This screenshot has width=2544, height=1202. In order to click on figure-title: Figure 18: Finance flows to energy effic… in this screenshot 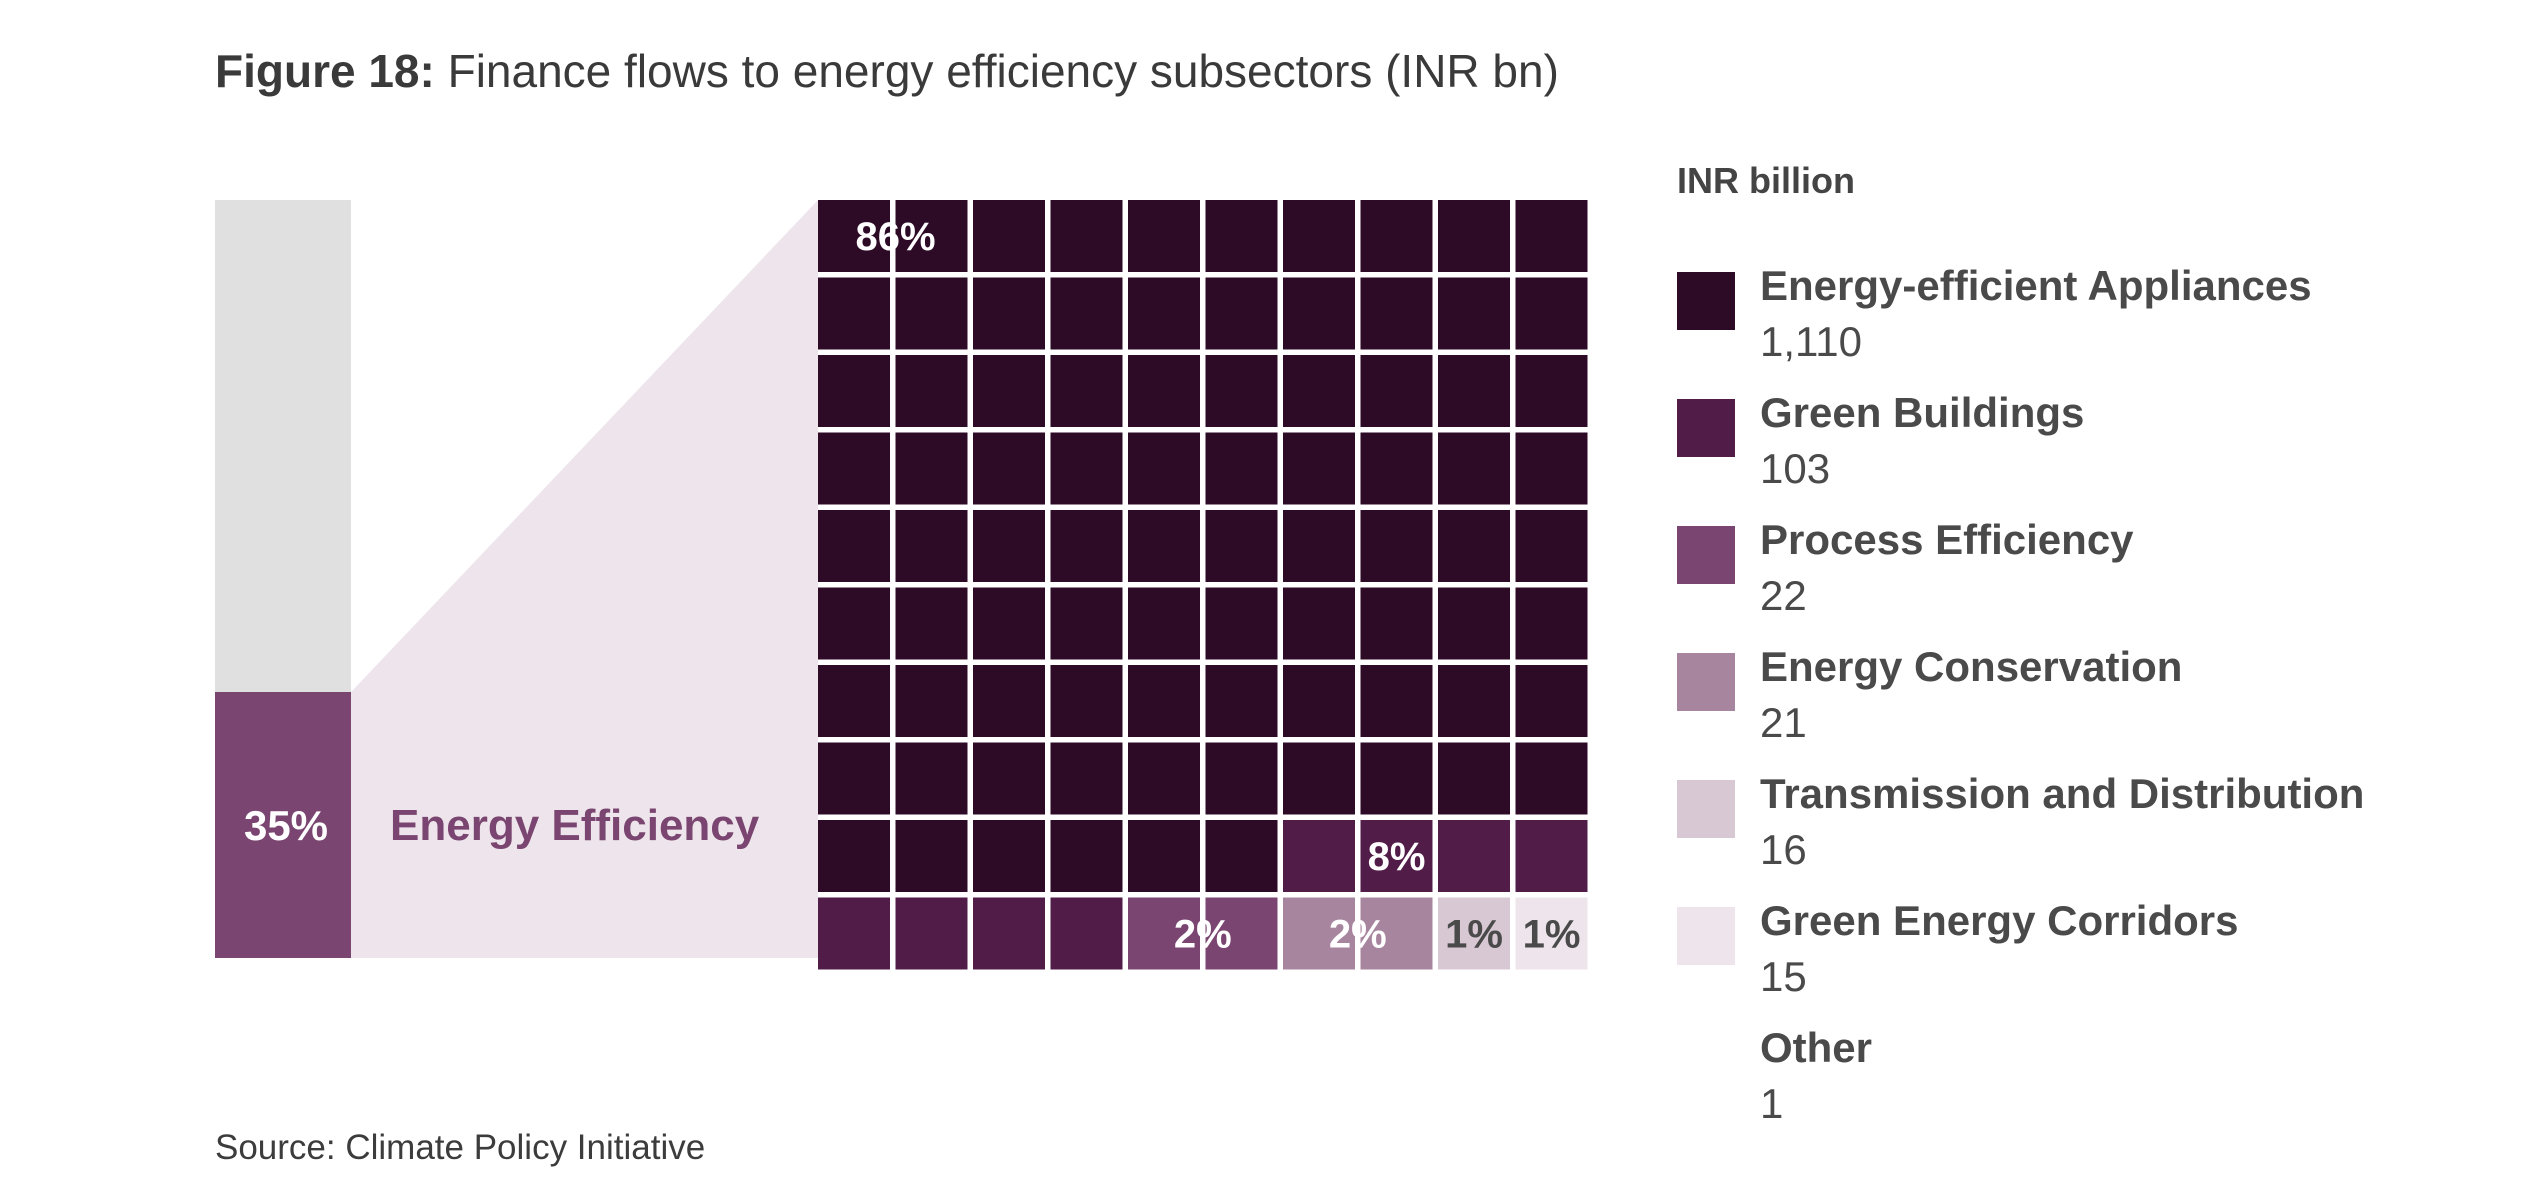, I will do `click(887, 71)`.